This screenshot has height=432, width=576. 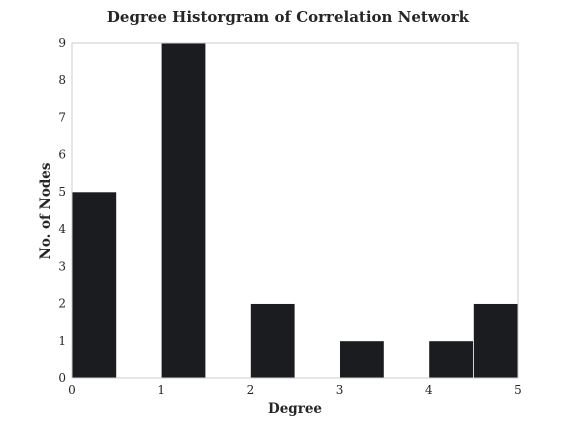 What do you see at coordinates (62, 266) in the screenshot?
I see `y-tick-label: 3` at bounding box center [62, 266].